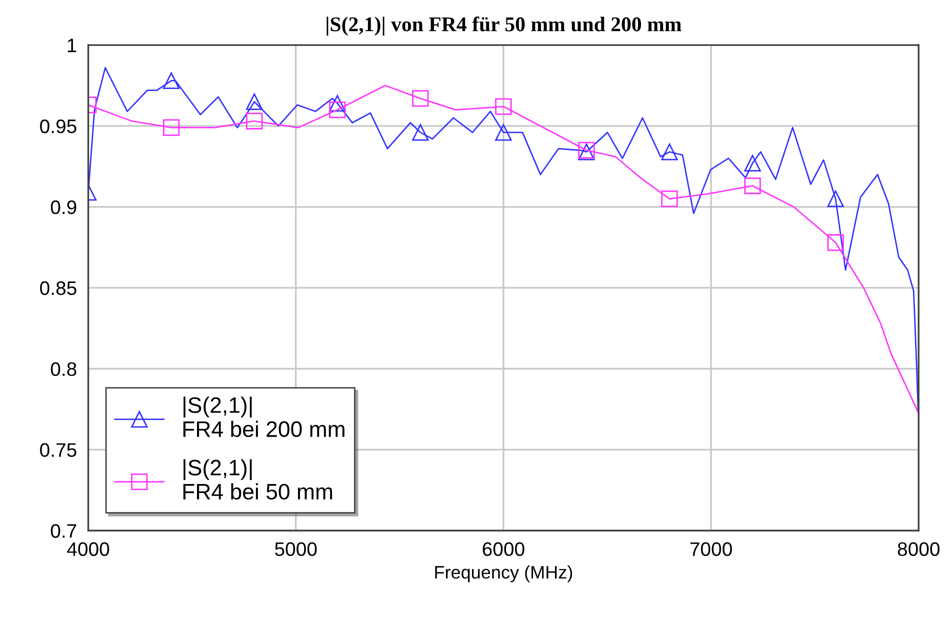 This screenshot has width=949, height=617. I want to click on y-tick-label: 0.75, so click(58, 450).